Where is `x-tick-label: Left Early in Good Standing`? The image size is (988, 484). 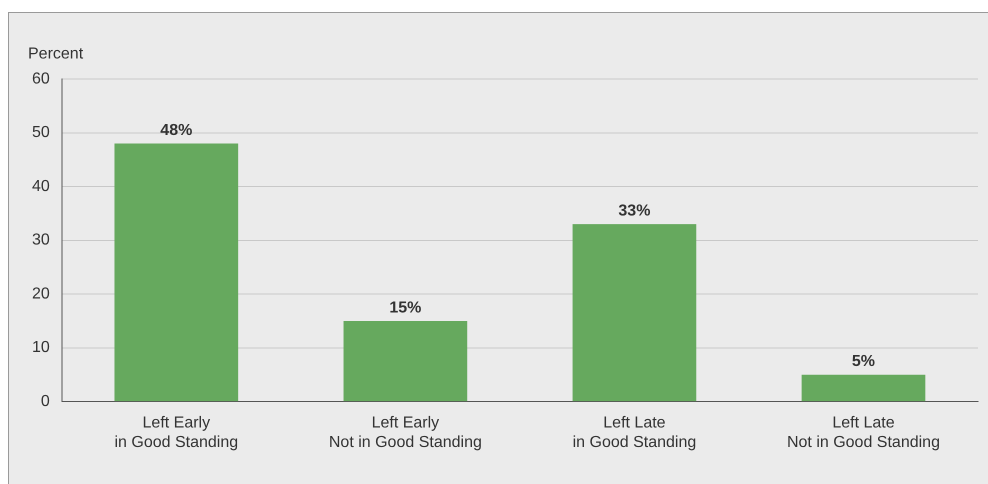
x-tick-label: Left Early in Good Standing is located at coordinates (176, 432).